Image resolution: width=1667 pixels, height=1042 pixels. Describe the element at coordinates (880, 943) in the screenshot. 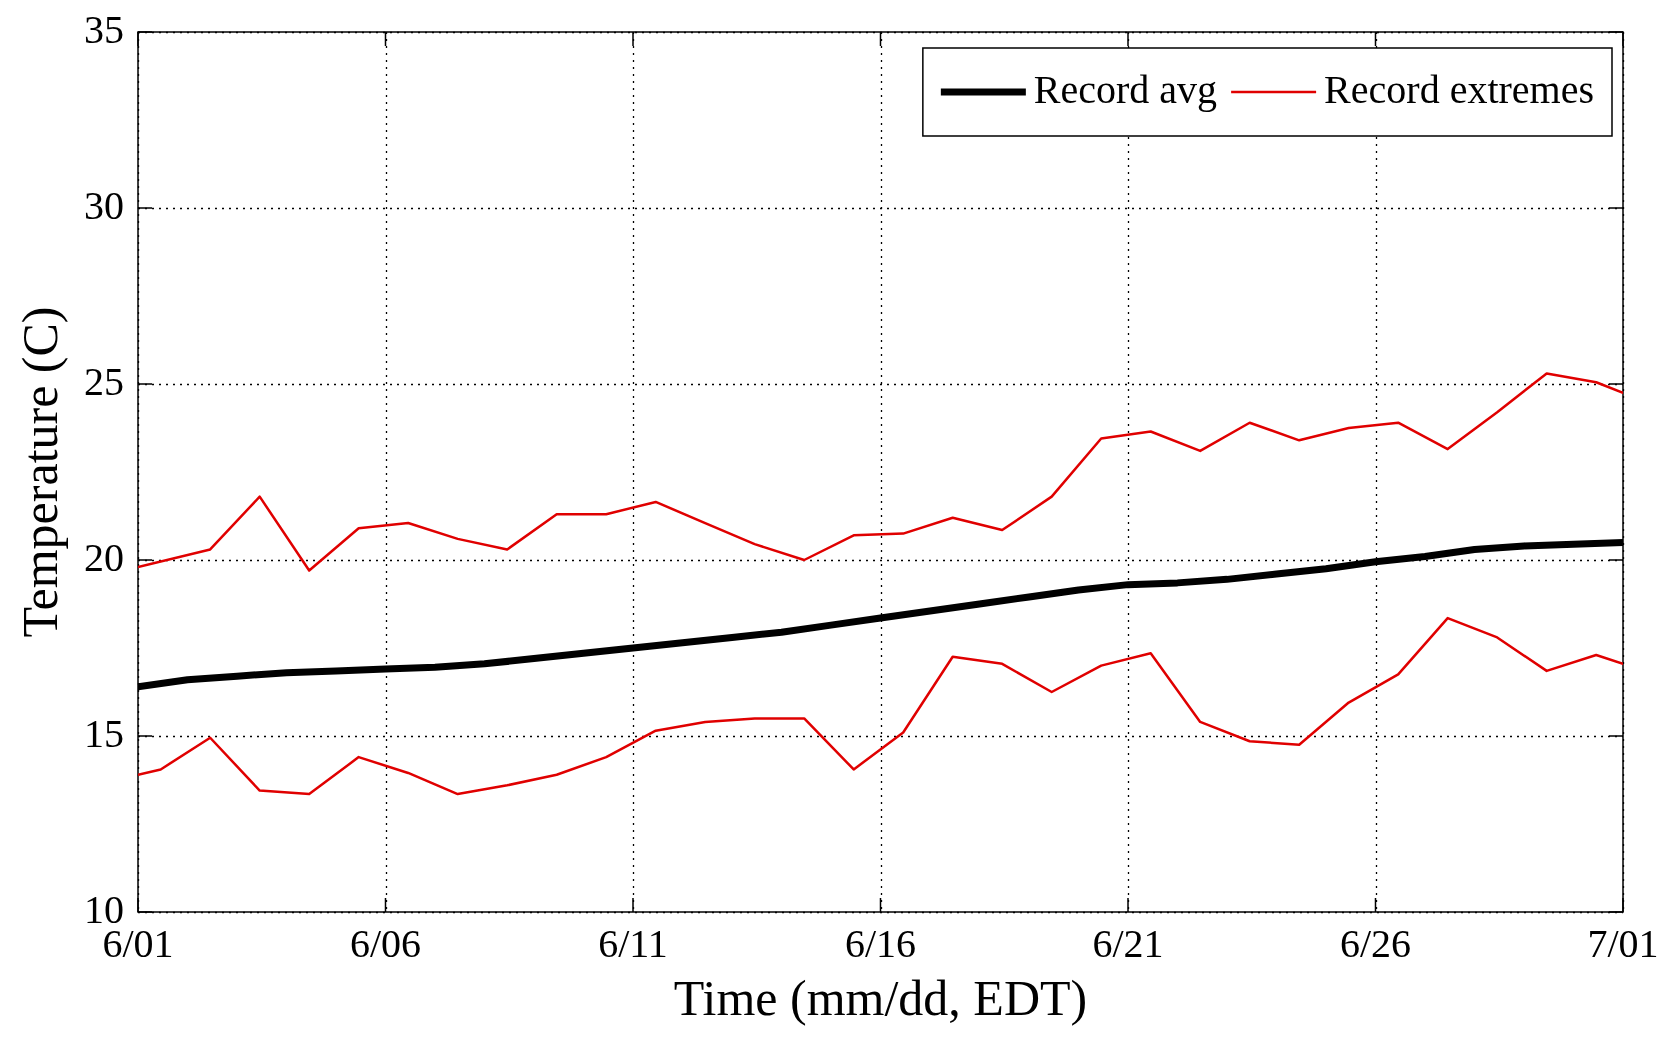

I see `x-tick-label: 6/16` at that location.